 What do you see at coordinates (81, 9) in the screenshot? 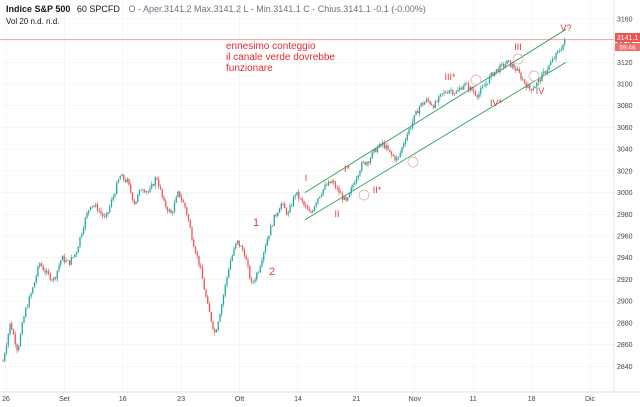
I see `interval: 60` at bounding box center [81, 9].